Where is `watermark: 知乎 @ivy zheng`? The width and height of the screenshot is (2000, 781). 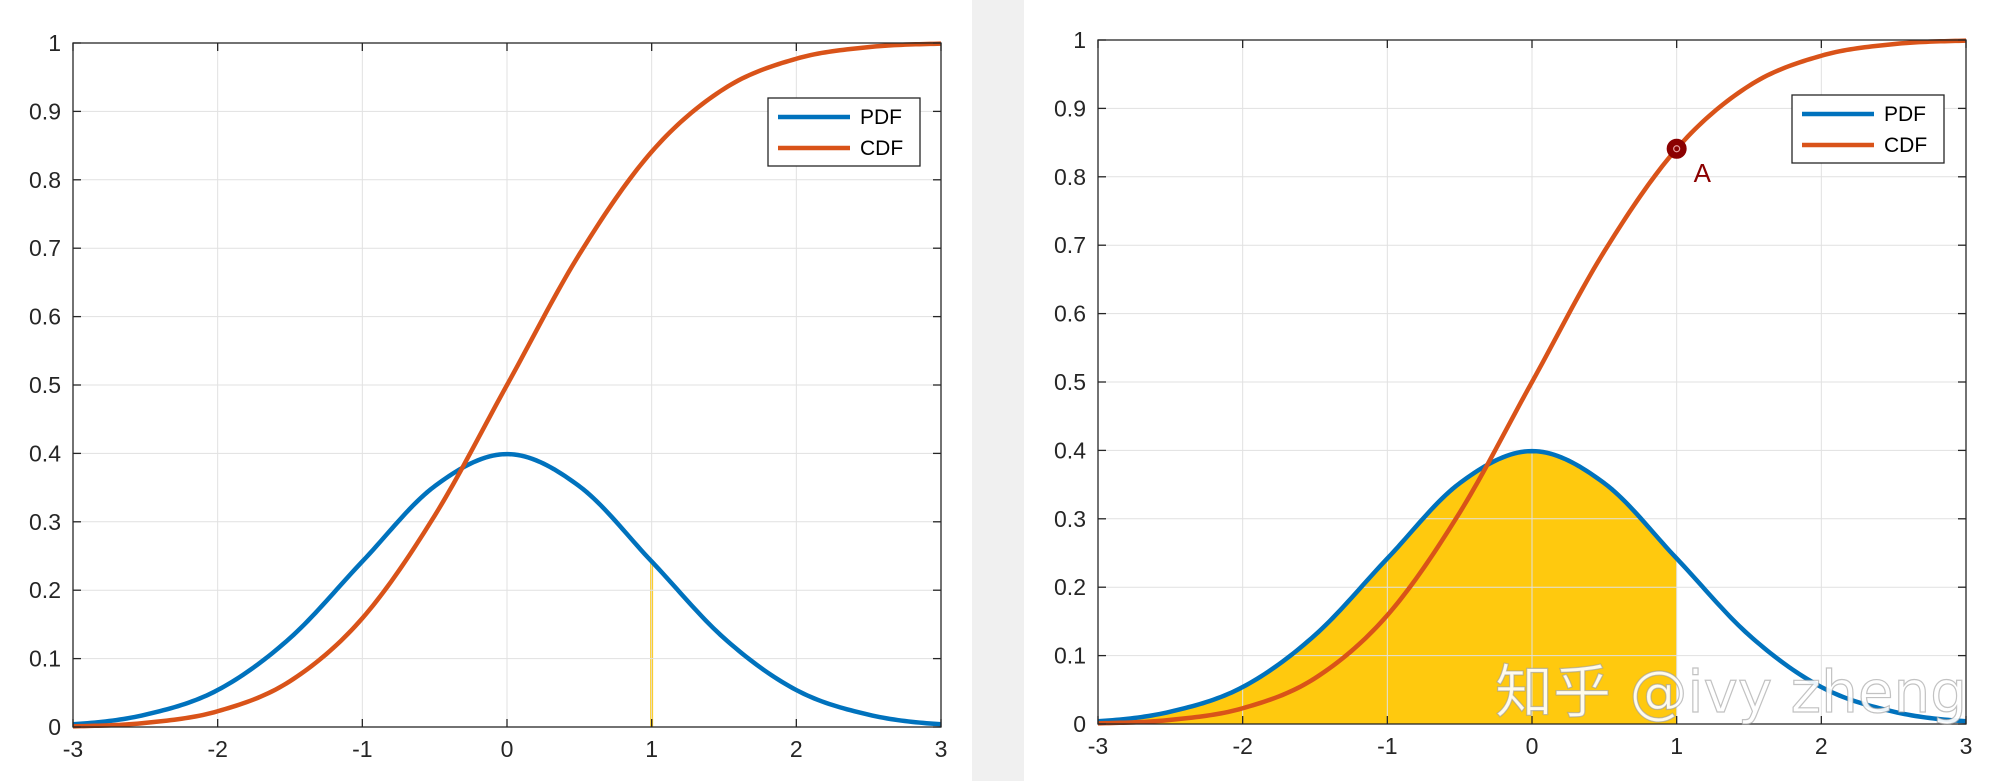 watermark: 知乎 @ivy zheng is located at coordinates (1731, 692).